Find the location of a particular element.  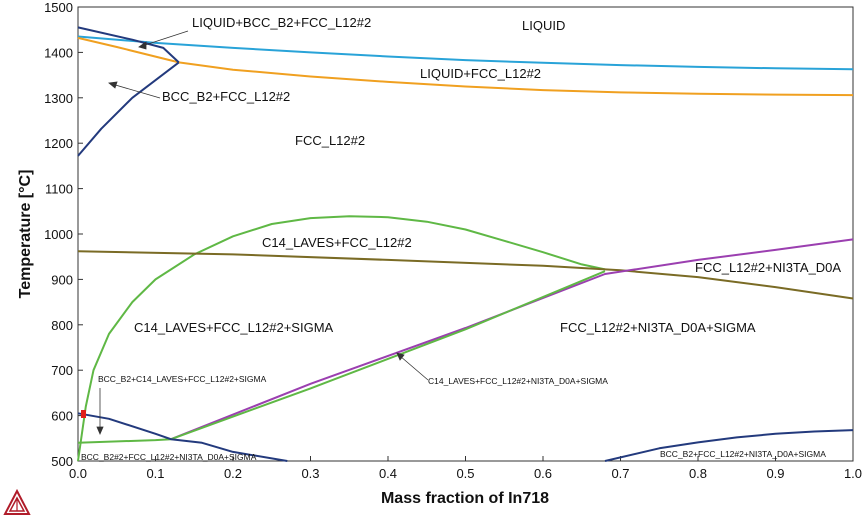

label-laves-fcc: C14_LAVES+FCC_L12#2 is located at coordinates (337, 242).